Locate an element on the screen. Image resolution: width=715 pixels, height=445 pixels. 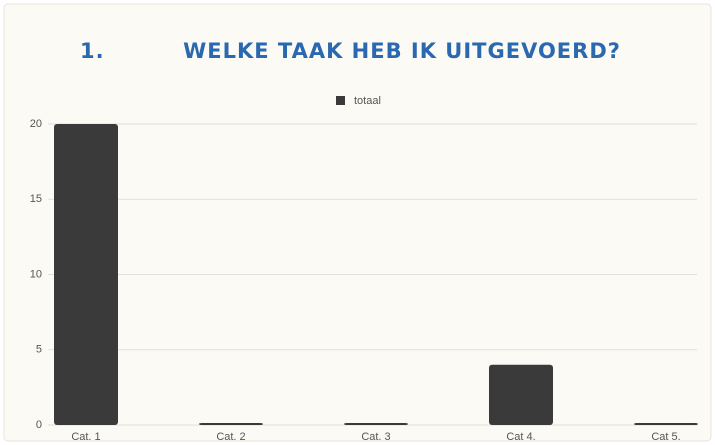
x-tick-label: Cat. 2 is located at coordinates (230, 437).